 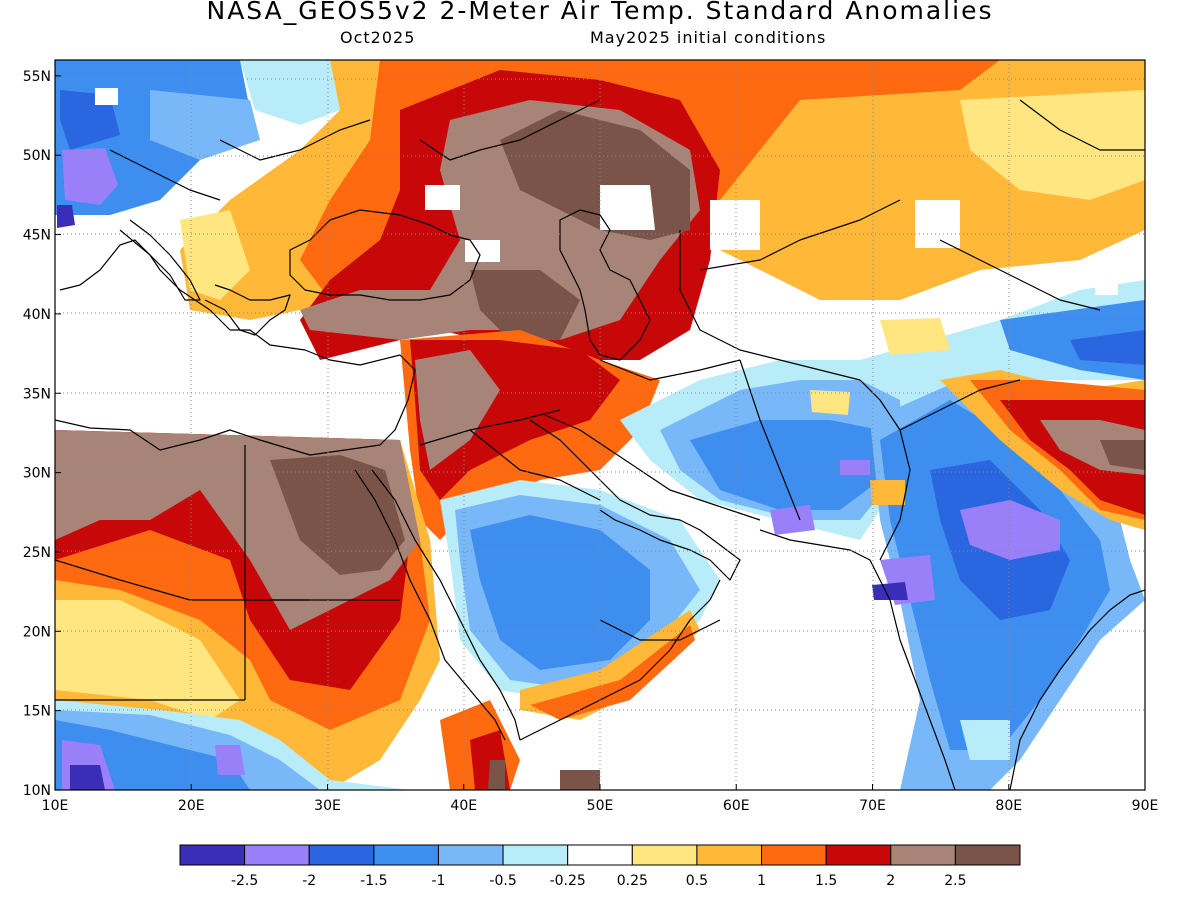 I want to click on y-tick-label: 25N, so click(x=37, y=553).